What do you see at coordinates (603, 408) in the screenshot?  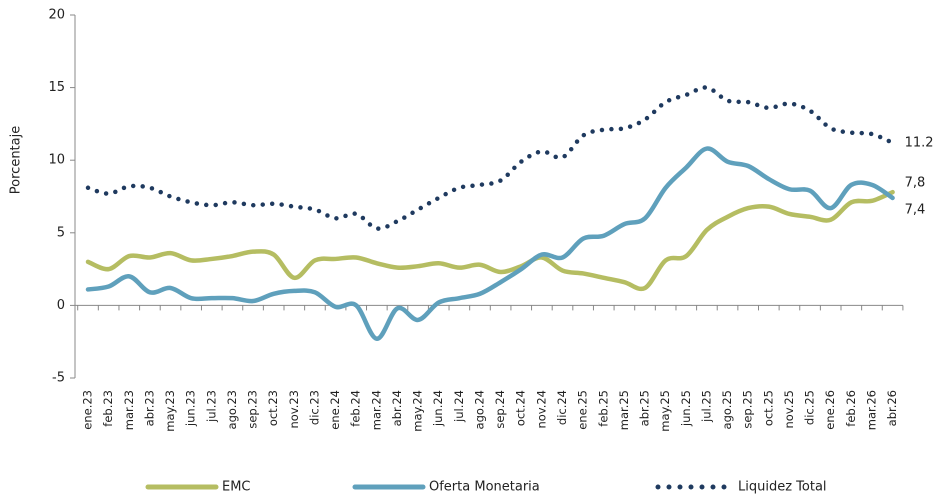 I see `x-tick-label: feb.25` at bounding box center [603, 408].